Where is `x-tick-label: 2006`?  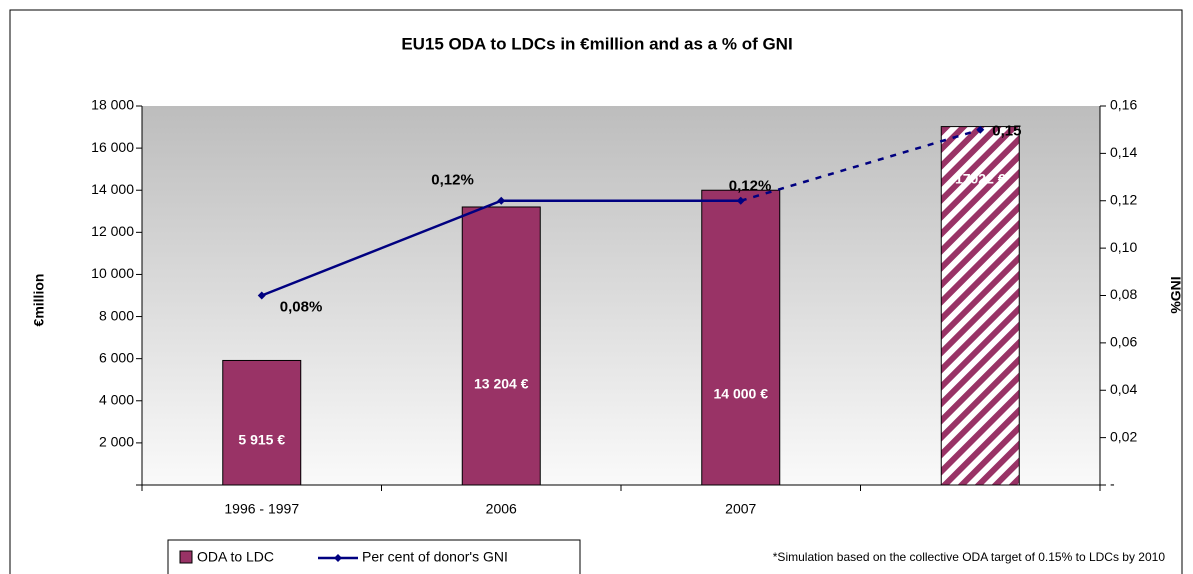 x-tick-label: 2006 is located at coordinates (501, 509).